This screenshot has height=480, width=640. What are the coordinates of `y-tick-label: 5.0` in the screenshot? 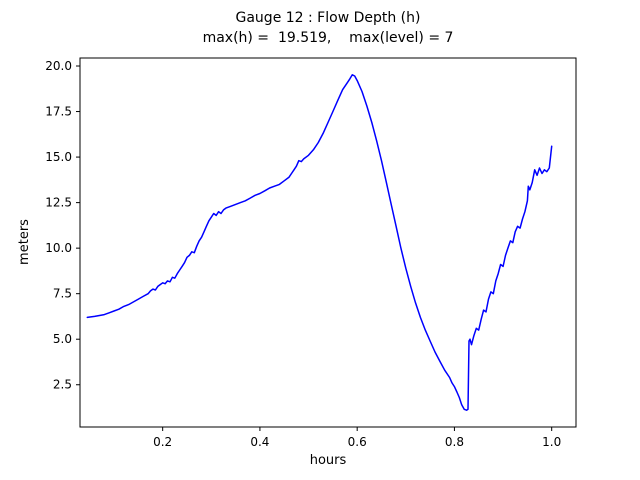 It's located at (62, 339).